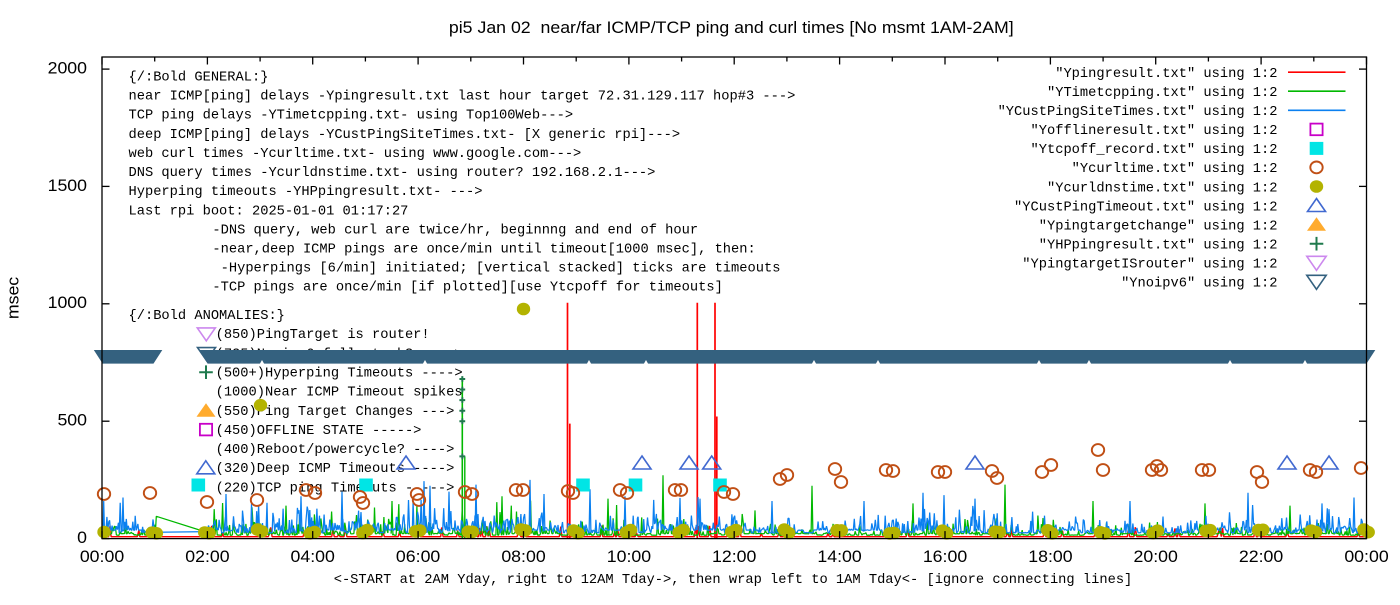 Image resolution: width=1400 pixels, height=605 pixels. Describe the element at coordinates (1166, 74) in the screenshot. I see `svg-text: "Ypingresult.txt" using 1:2` at that location.